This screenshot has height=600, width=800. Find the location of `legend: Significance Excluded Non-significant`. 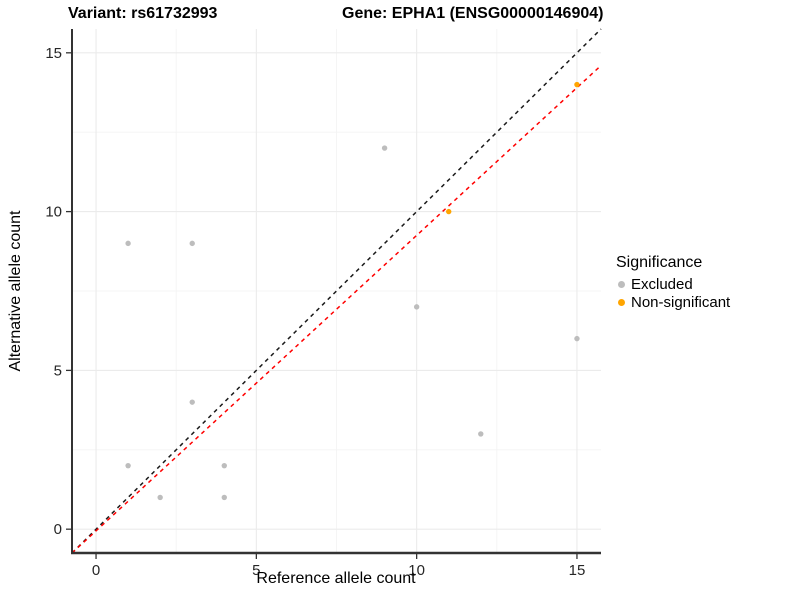

legend: Significance Excluded Non-significant is located at coordinates (673, 282).